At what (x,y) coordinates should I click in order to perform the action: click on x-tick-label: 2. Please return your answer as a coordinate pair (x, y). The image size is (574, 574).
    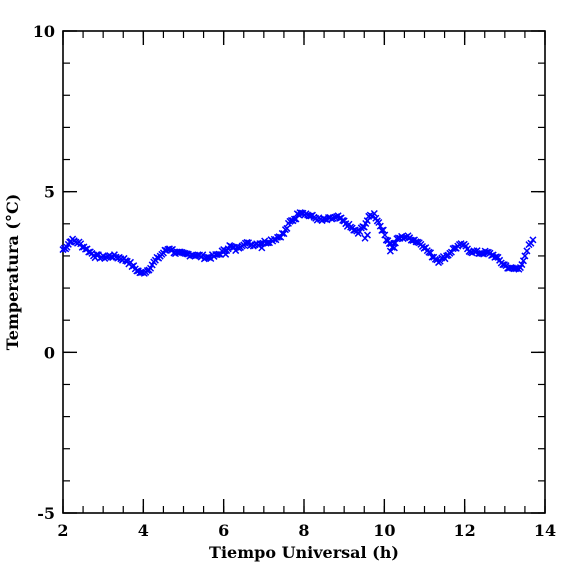
    Looking at the image, I should click on (62, 530).